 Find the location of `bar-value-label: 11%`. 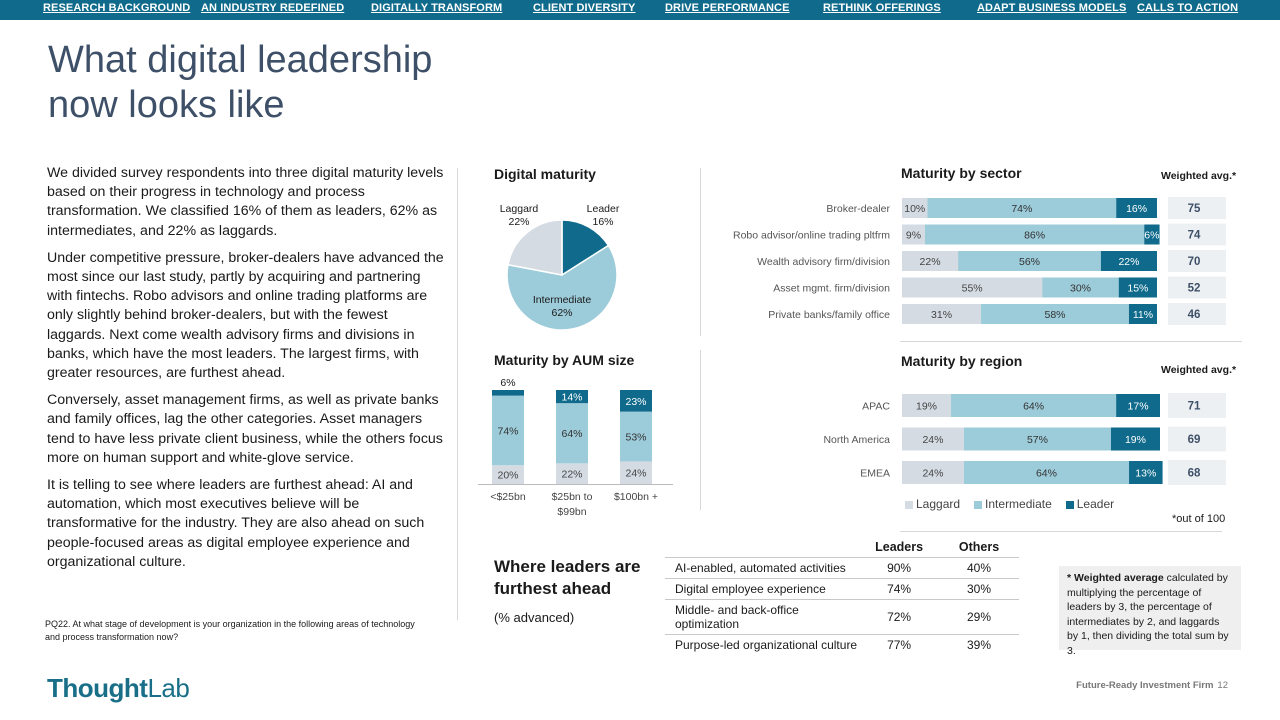

bar-value-label: 11% is located at coordinates (1143, 315).